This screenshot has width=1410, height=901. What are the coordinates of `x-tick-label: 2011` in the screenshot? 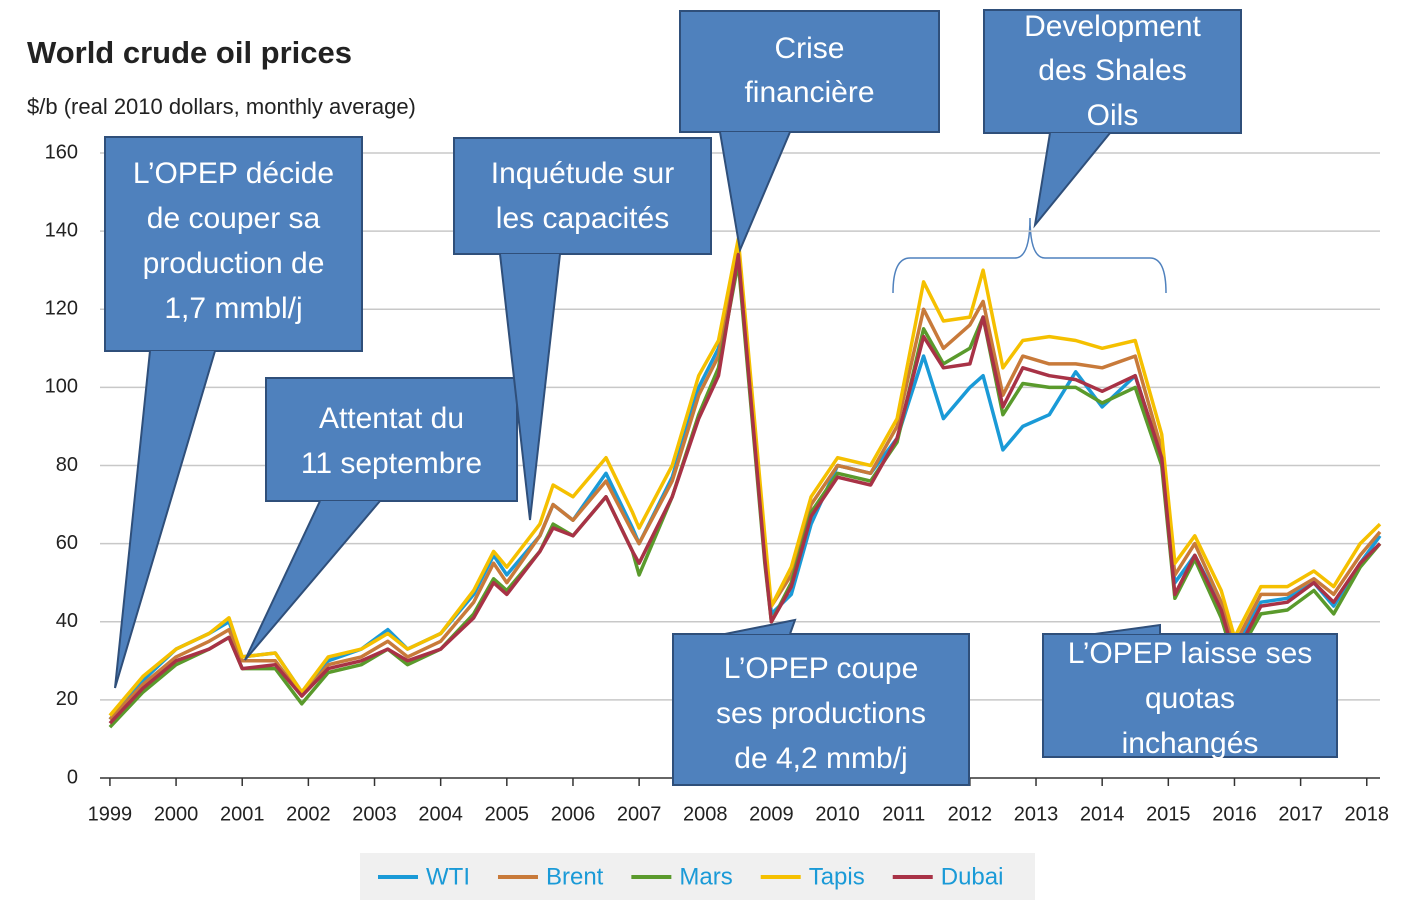 It's located at (903, 814).